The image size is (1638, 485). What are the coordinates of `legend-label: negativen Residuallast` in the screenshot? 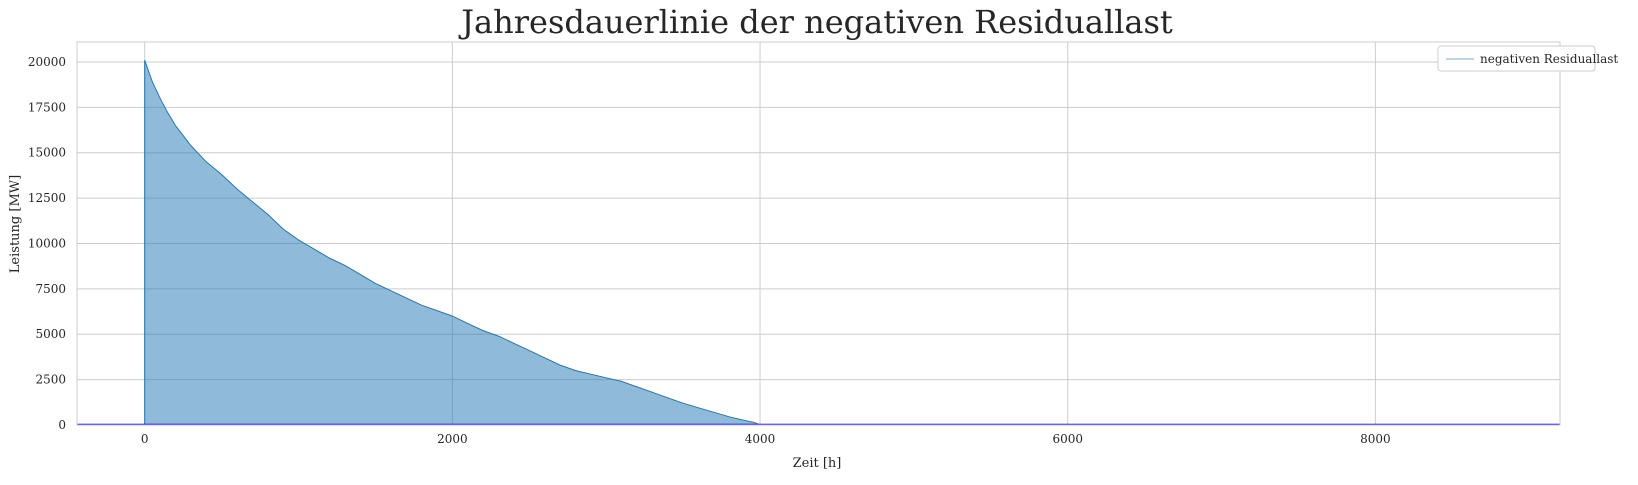 It's located at (1549, 59).